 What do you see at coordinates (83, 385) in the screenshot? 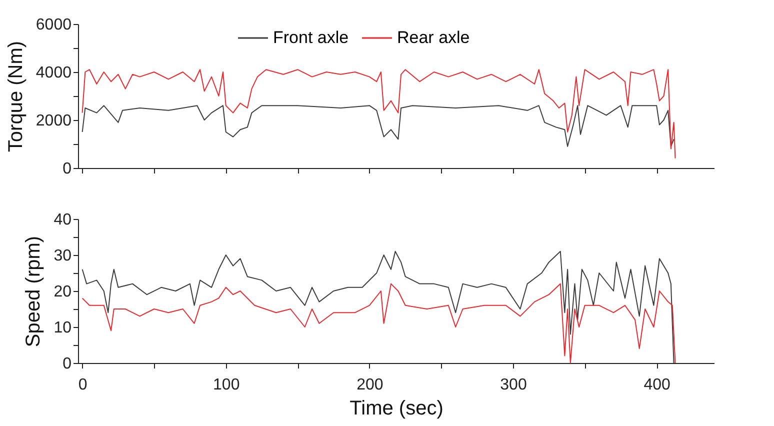
I see `x-tick-label: 0` at bounding box center [83, 385].